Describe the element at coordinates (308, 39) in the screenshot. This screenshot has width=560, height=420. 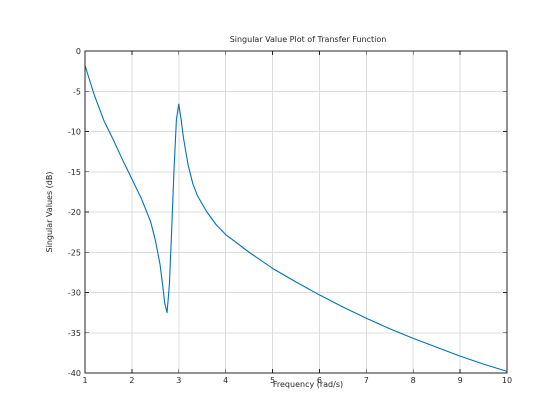
I see `chart-title: Singular Value Plot of Transfer Function` at that location.